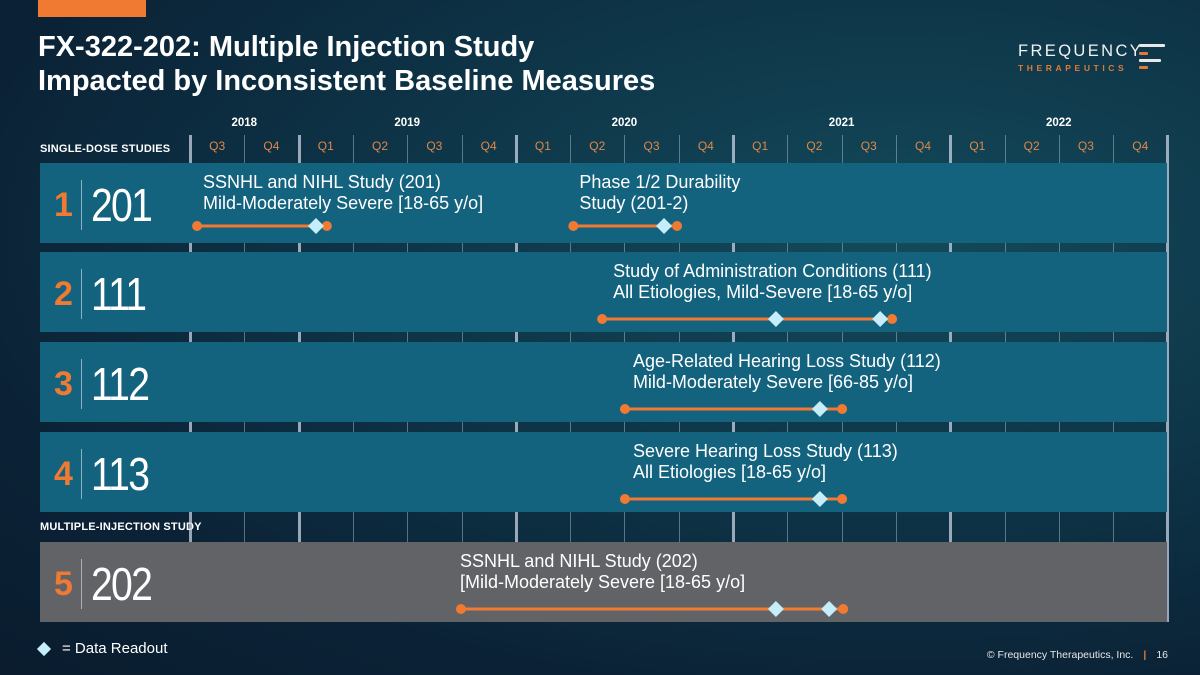 Image resolution: width=1200 pixels, height=675 pixels. I want to click on study-code: 201, so click(122, 205).